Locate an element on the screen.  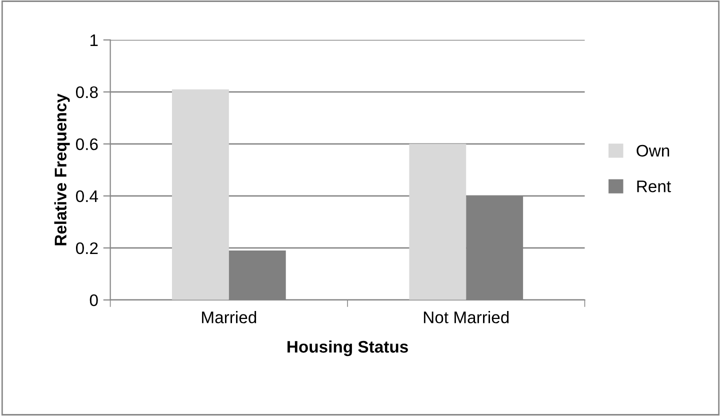
y-axis-title: Relative Frequency is located at coordinates (62, 170).